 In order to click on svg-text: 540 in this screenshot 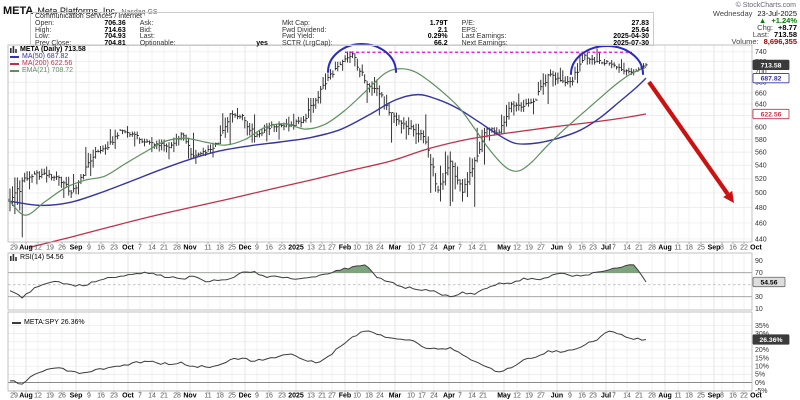, I will do `click(761, 166)`.